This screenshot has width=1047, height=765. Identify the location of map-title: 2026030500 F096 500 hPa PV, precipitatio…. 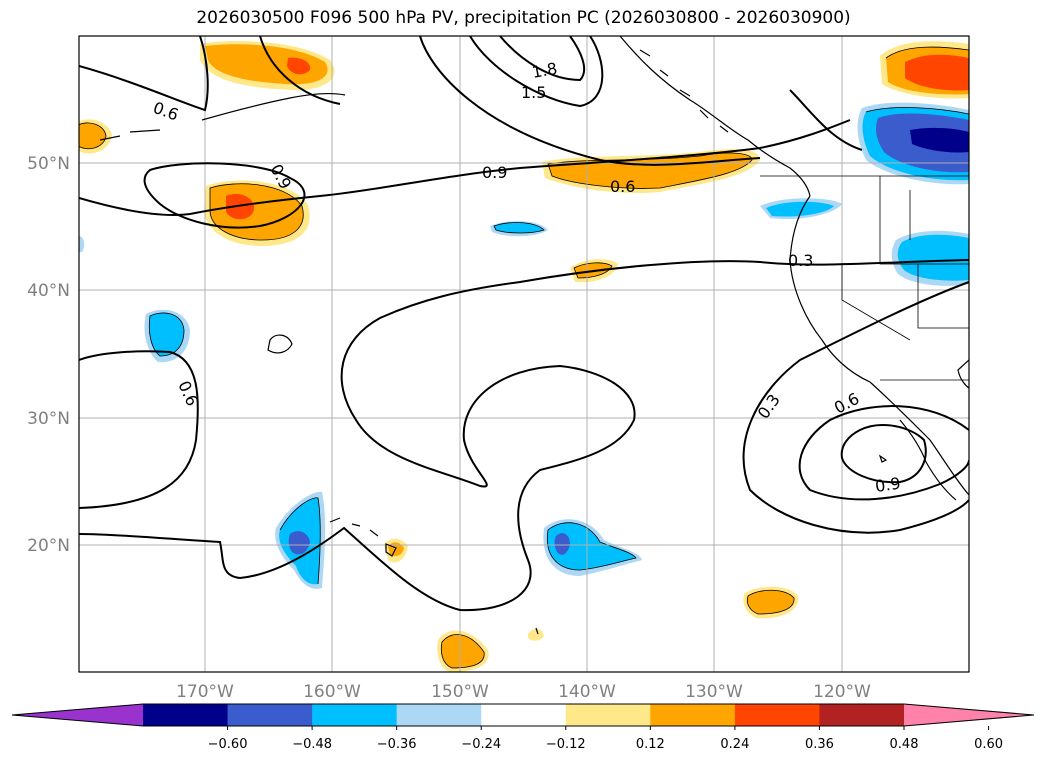
(523, 18).